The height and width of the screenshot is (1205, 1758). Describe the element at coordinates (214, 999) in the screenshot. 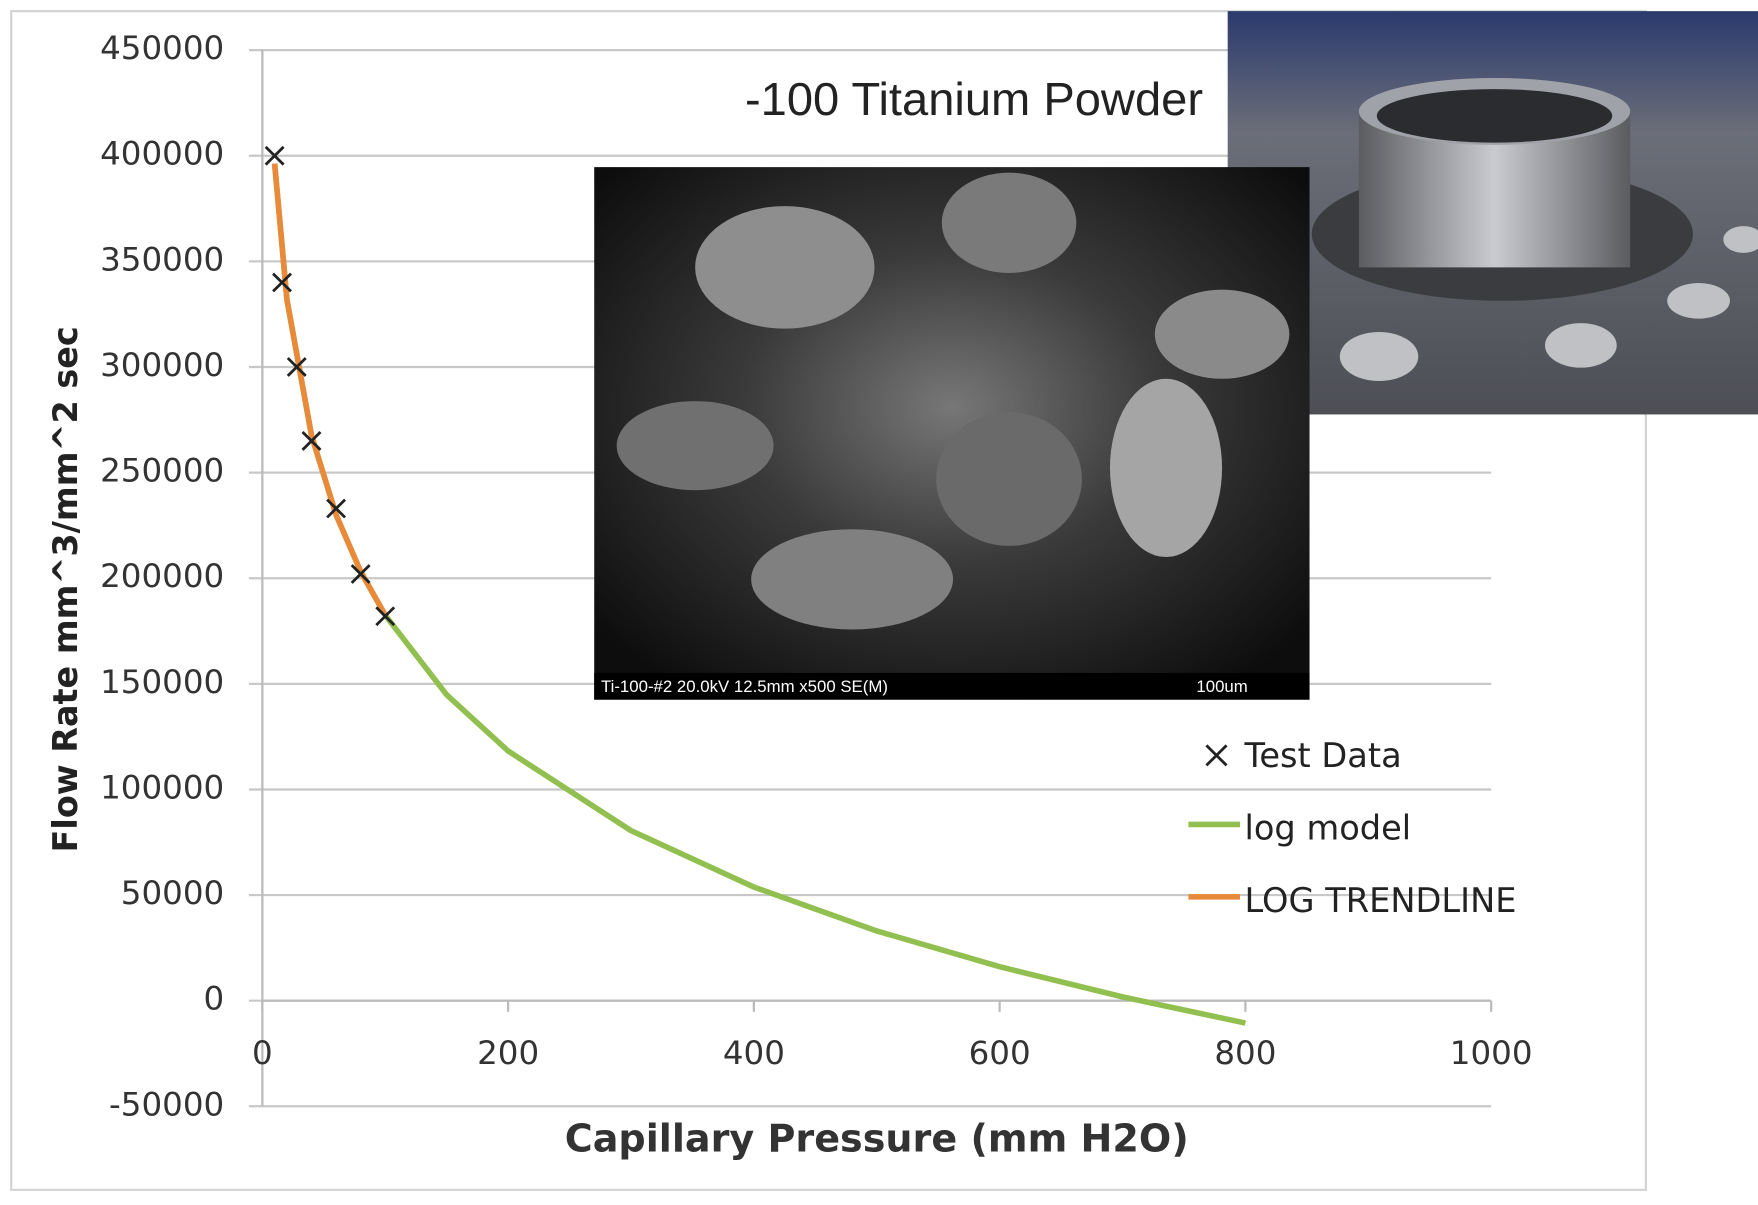

I see `y-tick-label: 0` at that location.